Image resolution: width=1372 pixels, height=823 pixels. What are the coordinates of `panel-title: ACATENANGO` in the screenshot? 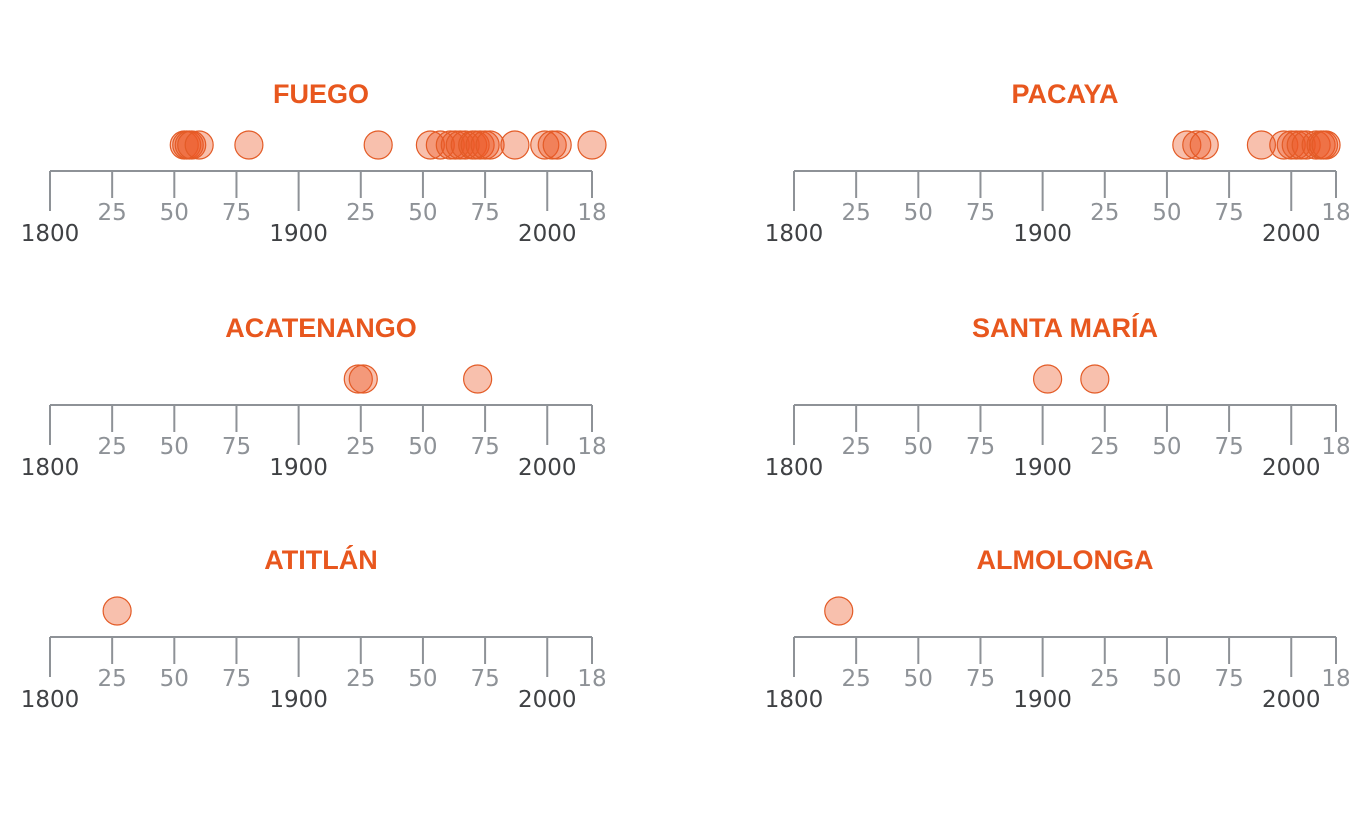 It's located at (321, 328).